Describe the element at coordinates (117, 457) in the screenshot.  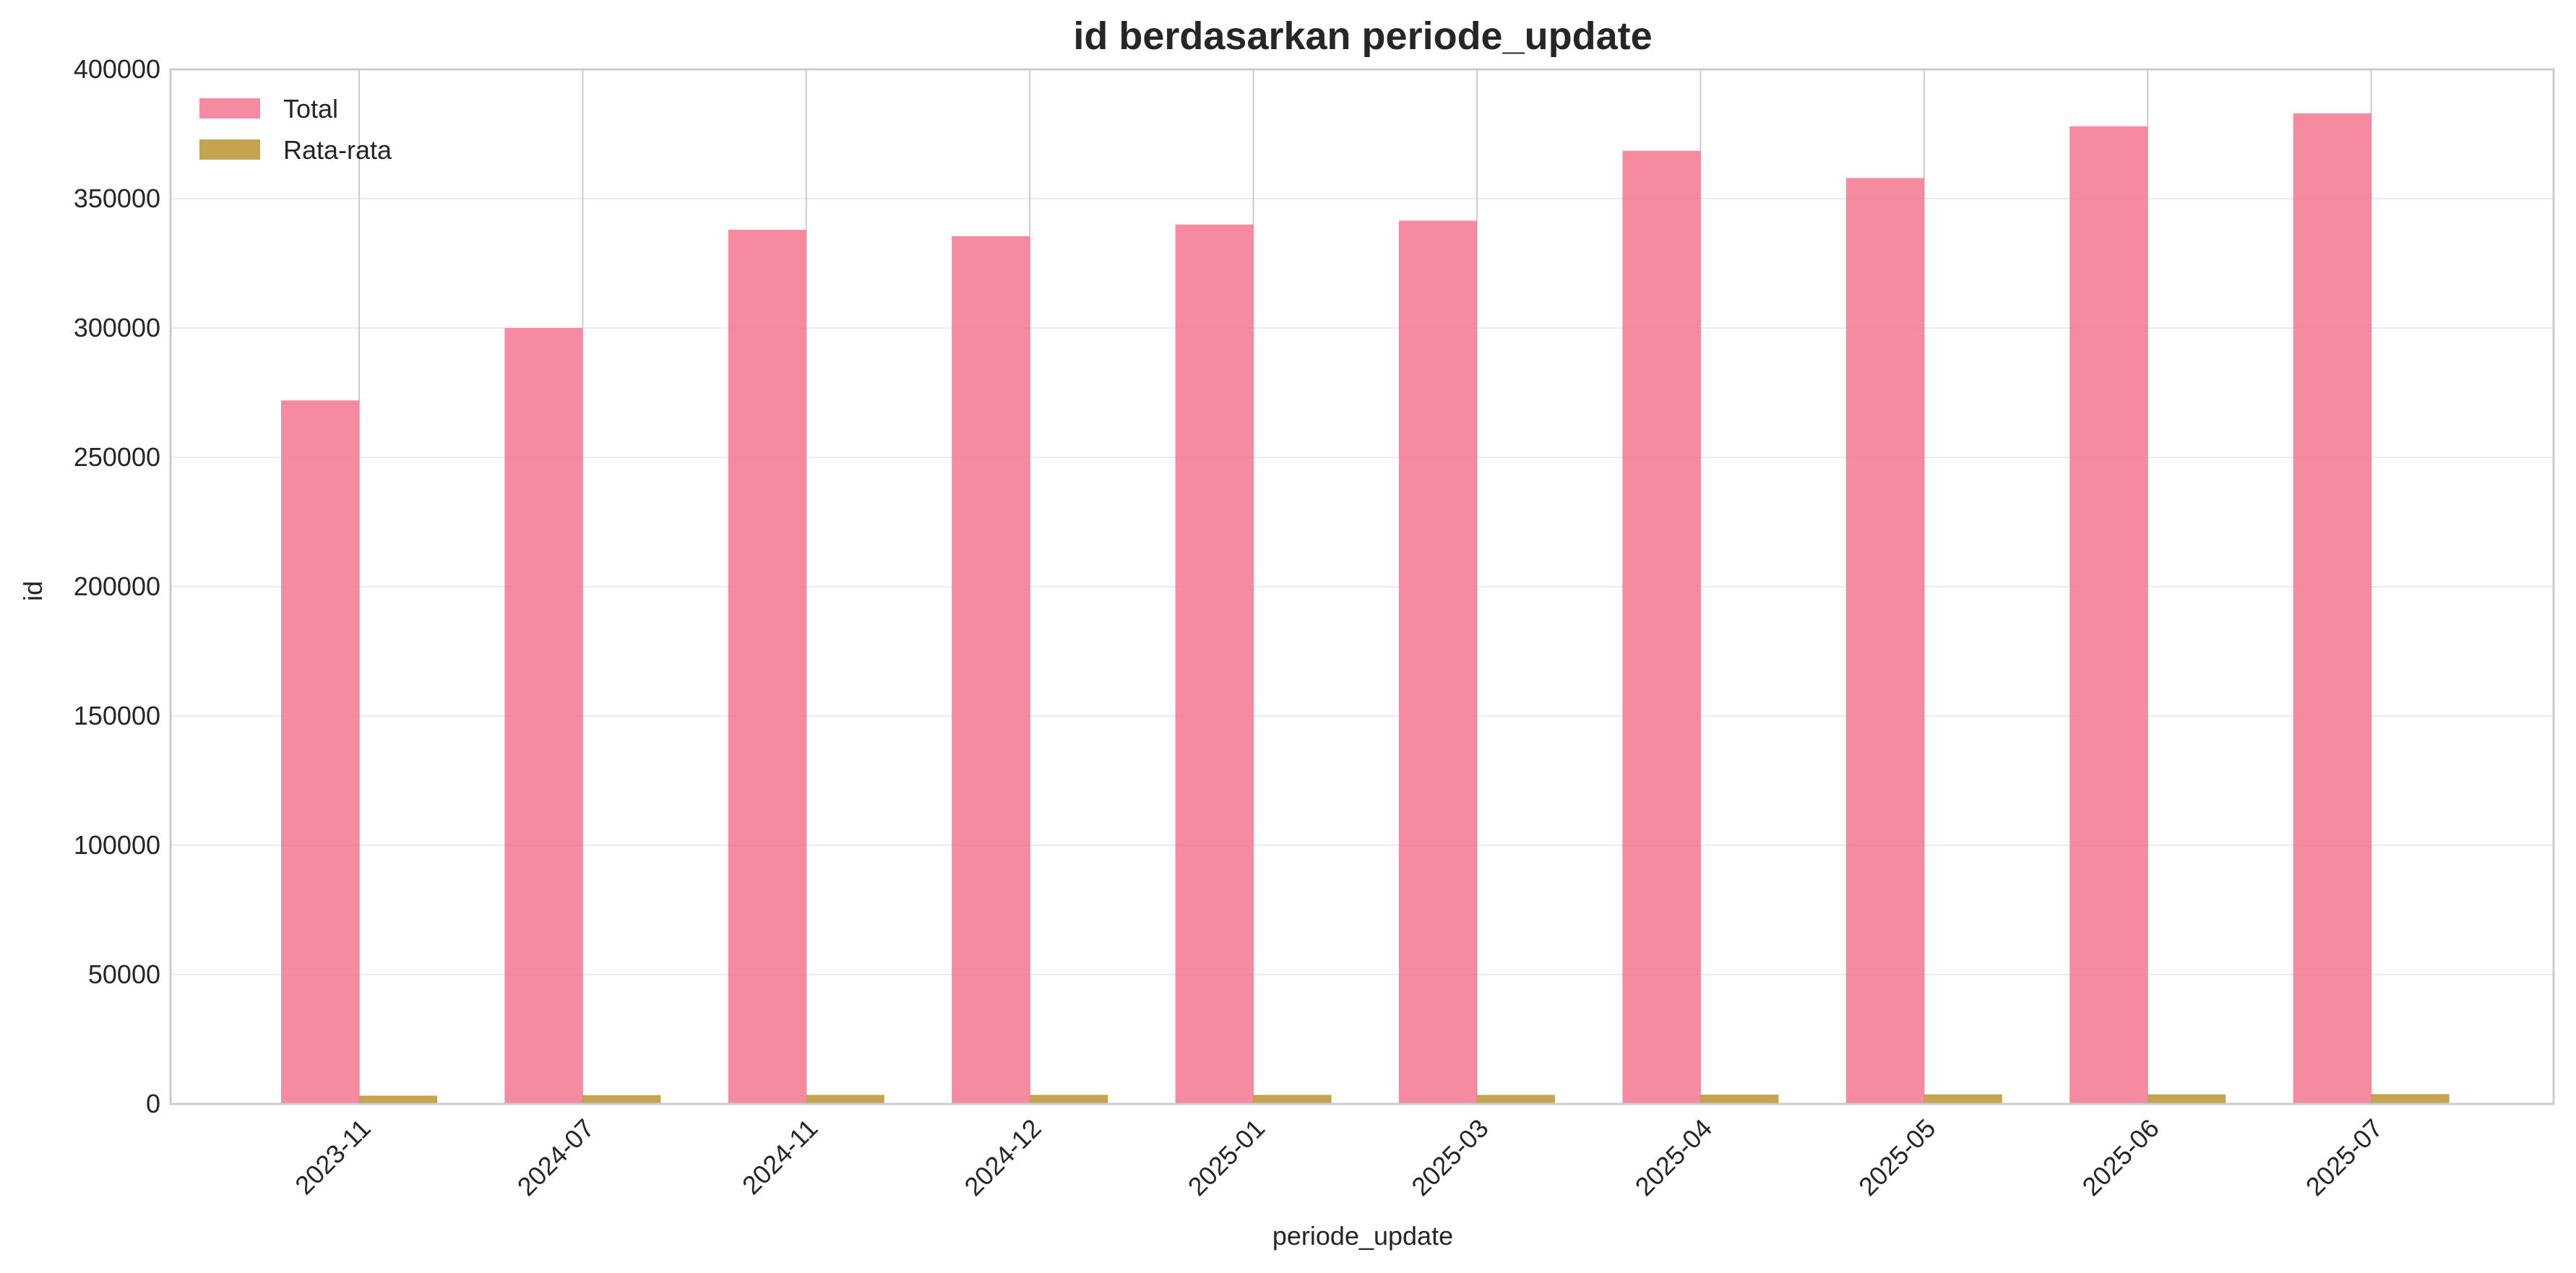
I see `y-tick-label: 250000` at that location.